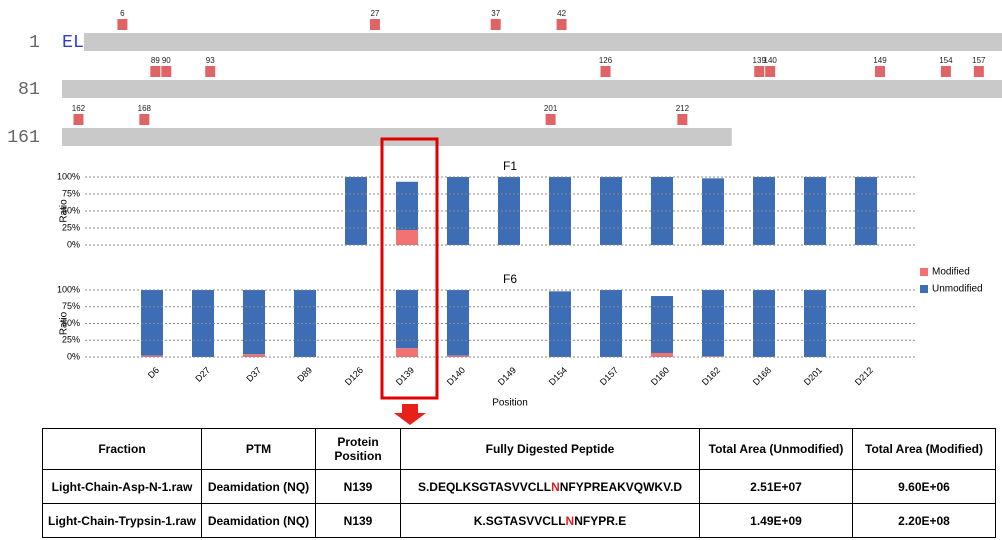 The image size is (1002, 540). I want to click on marker-number: 126, so click(606, 60).